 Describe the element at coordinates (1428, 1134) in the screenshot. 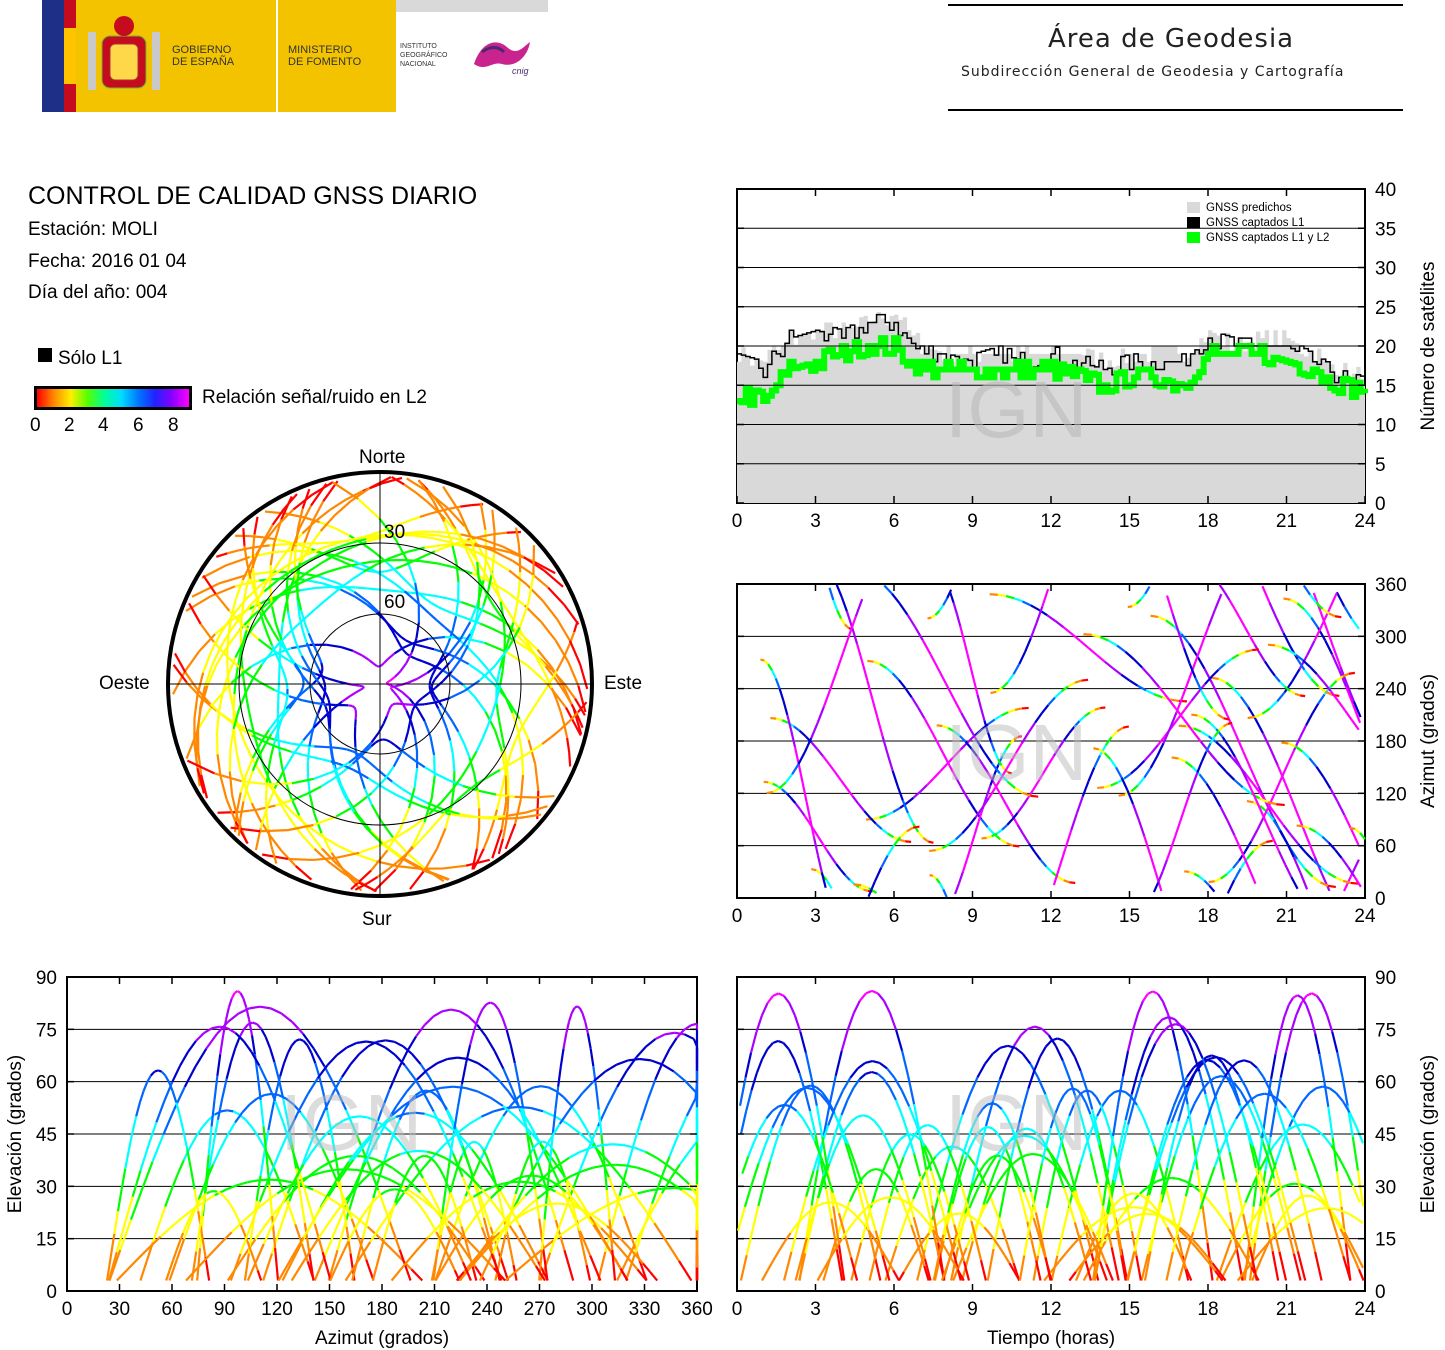

I see `elev-time-y-label: Elevación (grados)` at that location.